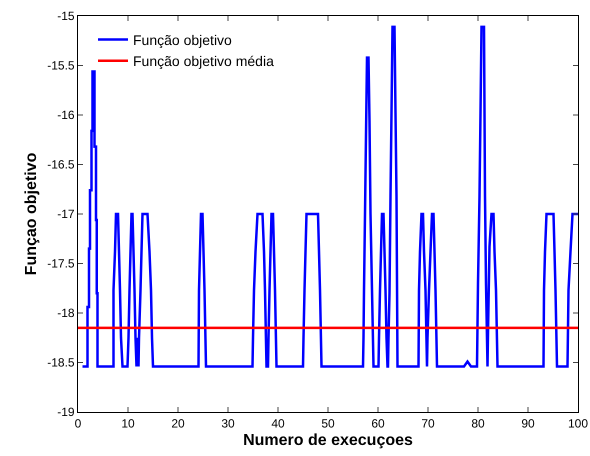 Image resolution: width=590 pixels, height=456 pixels. Describe the element at coordinates (278, 423) in the screenshot. I see `x-tick-label: 40` at that location.